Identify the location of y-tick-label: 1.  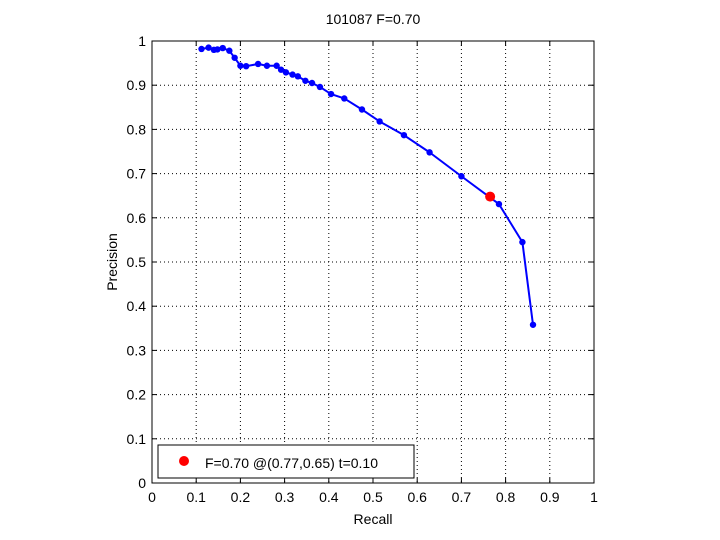
(142, 41).